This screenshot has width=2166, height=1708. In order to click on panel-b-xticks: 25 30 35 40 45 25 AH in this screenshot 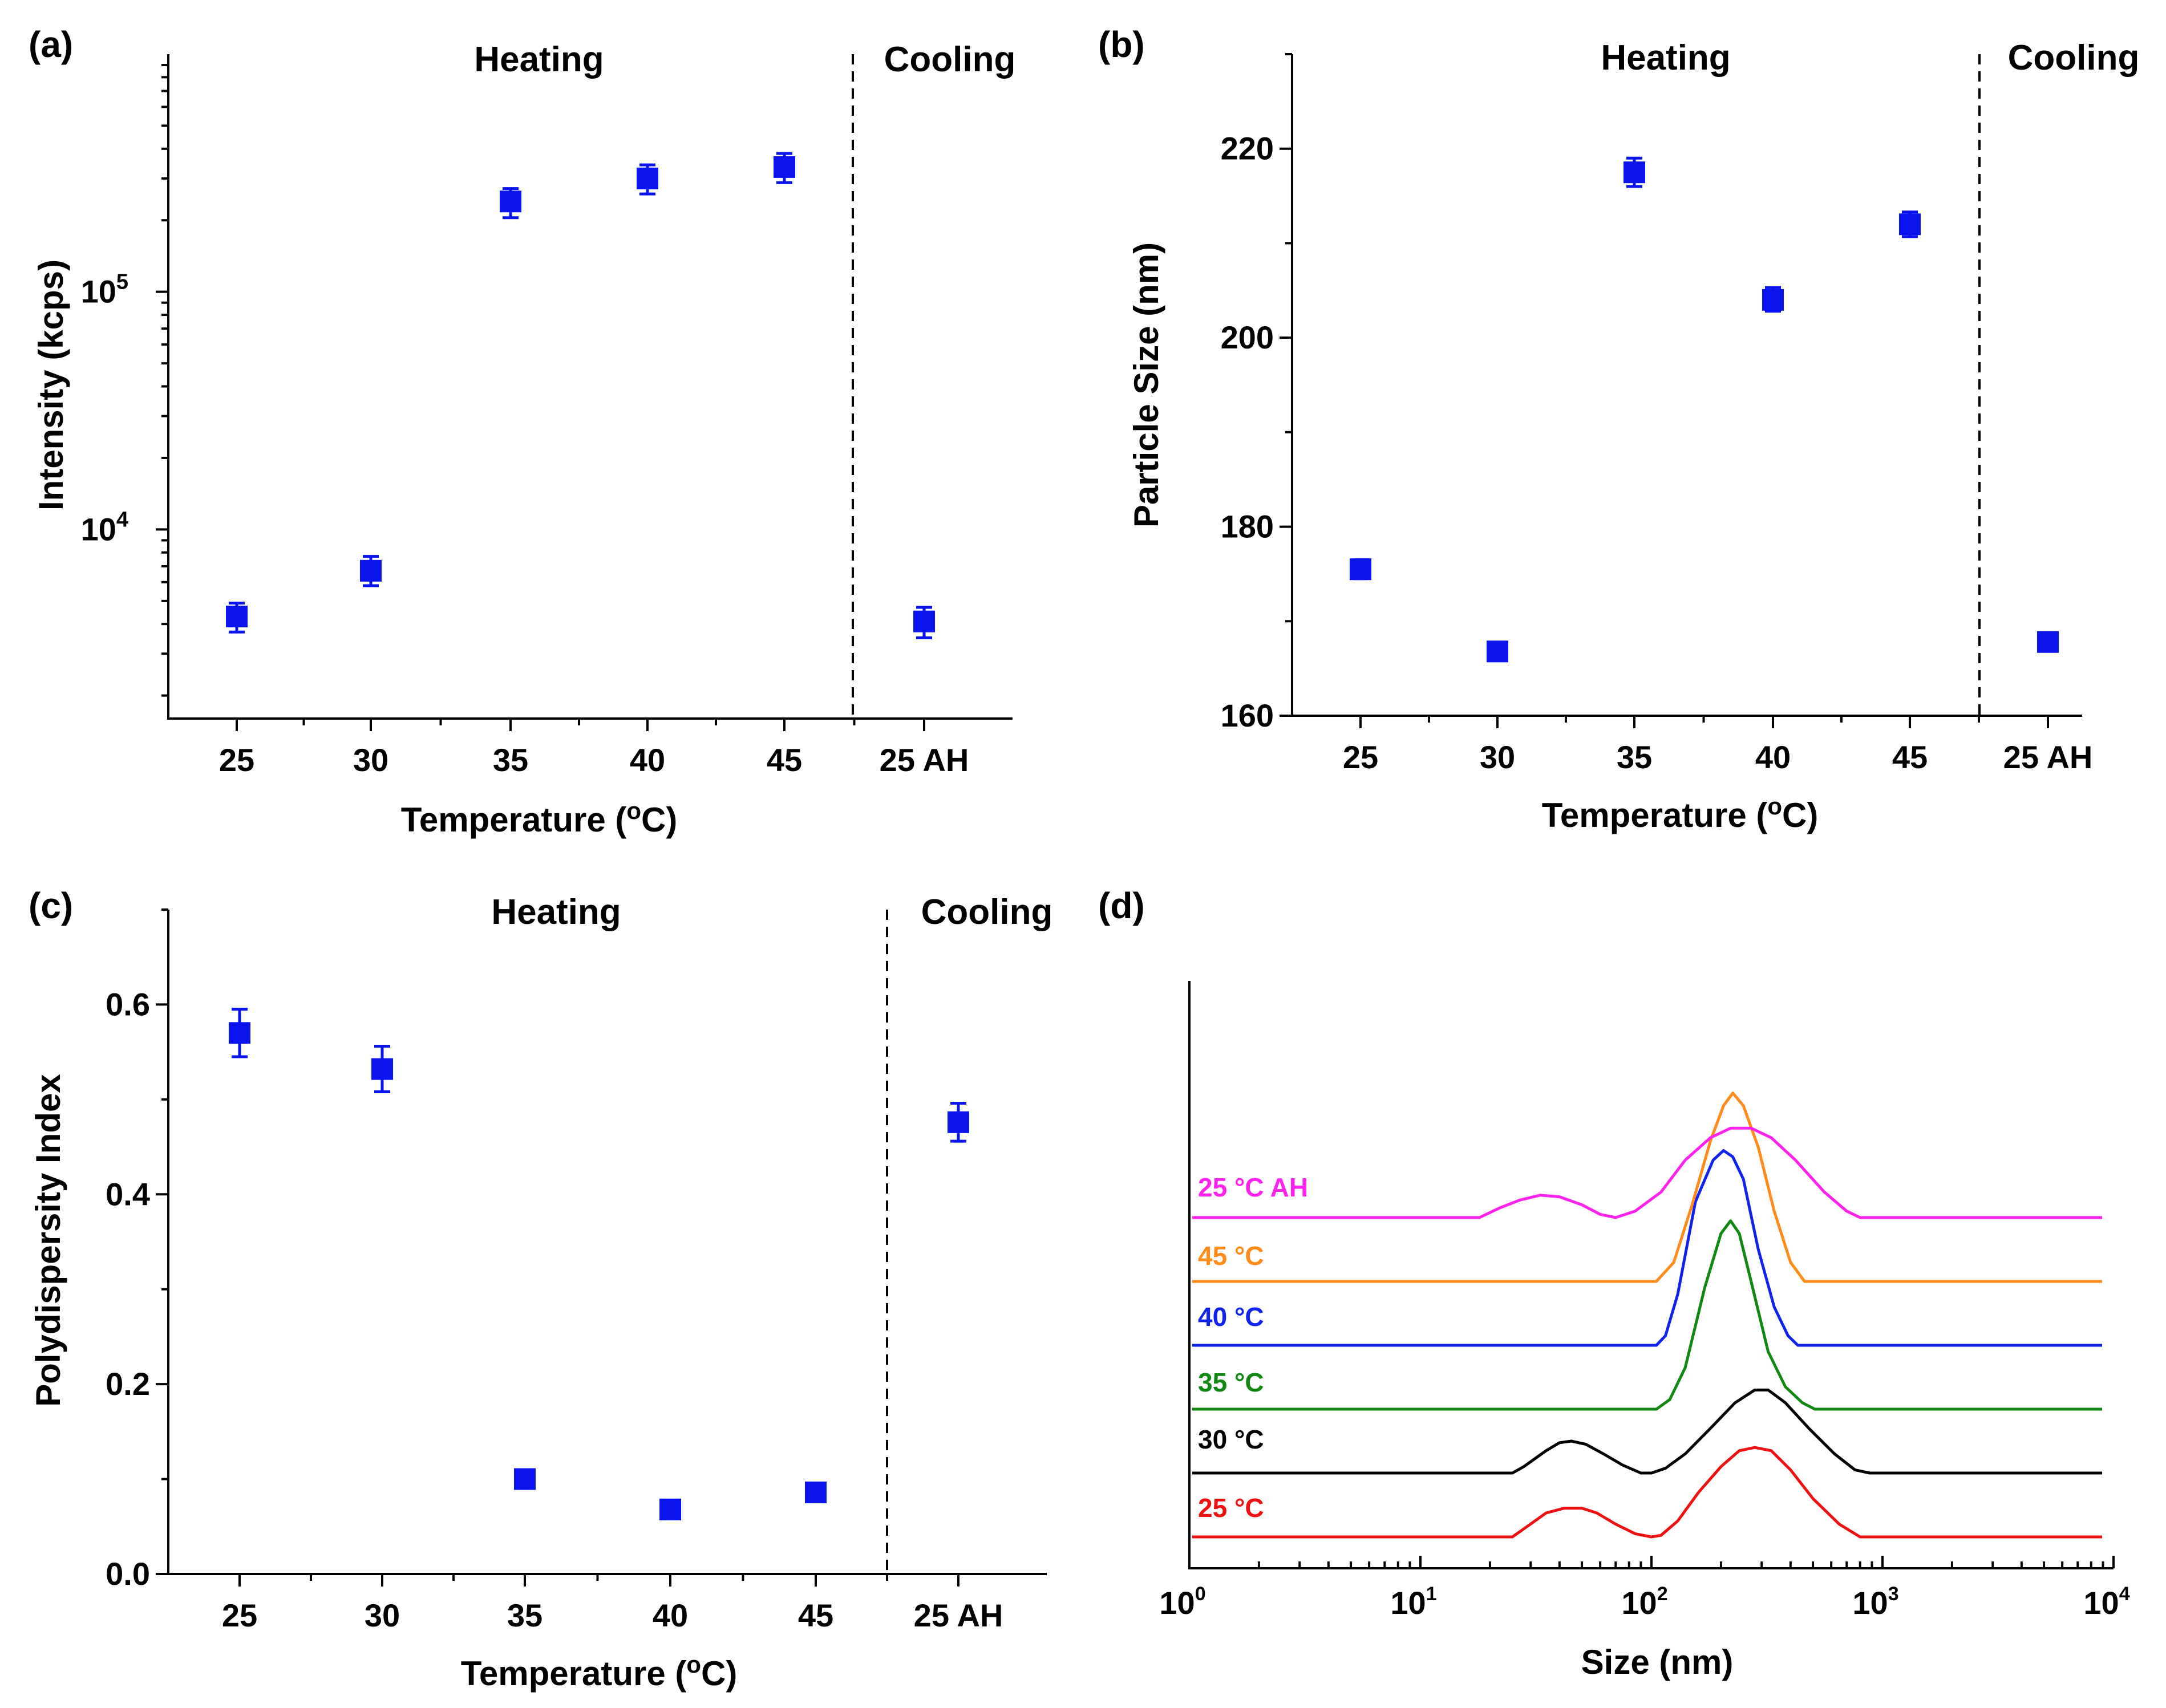, I will do `click(1717, 745)`.